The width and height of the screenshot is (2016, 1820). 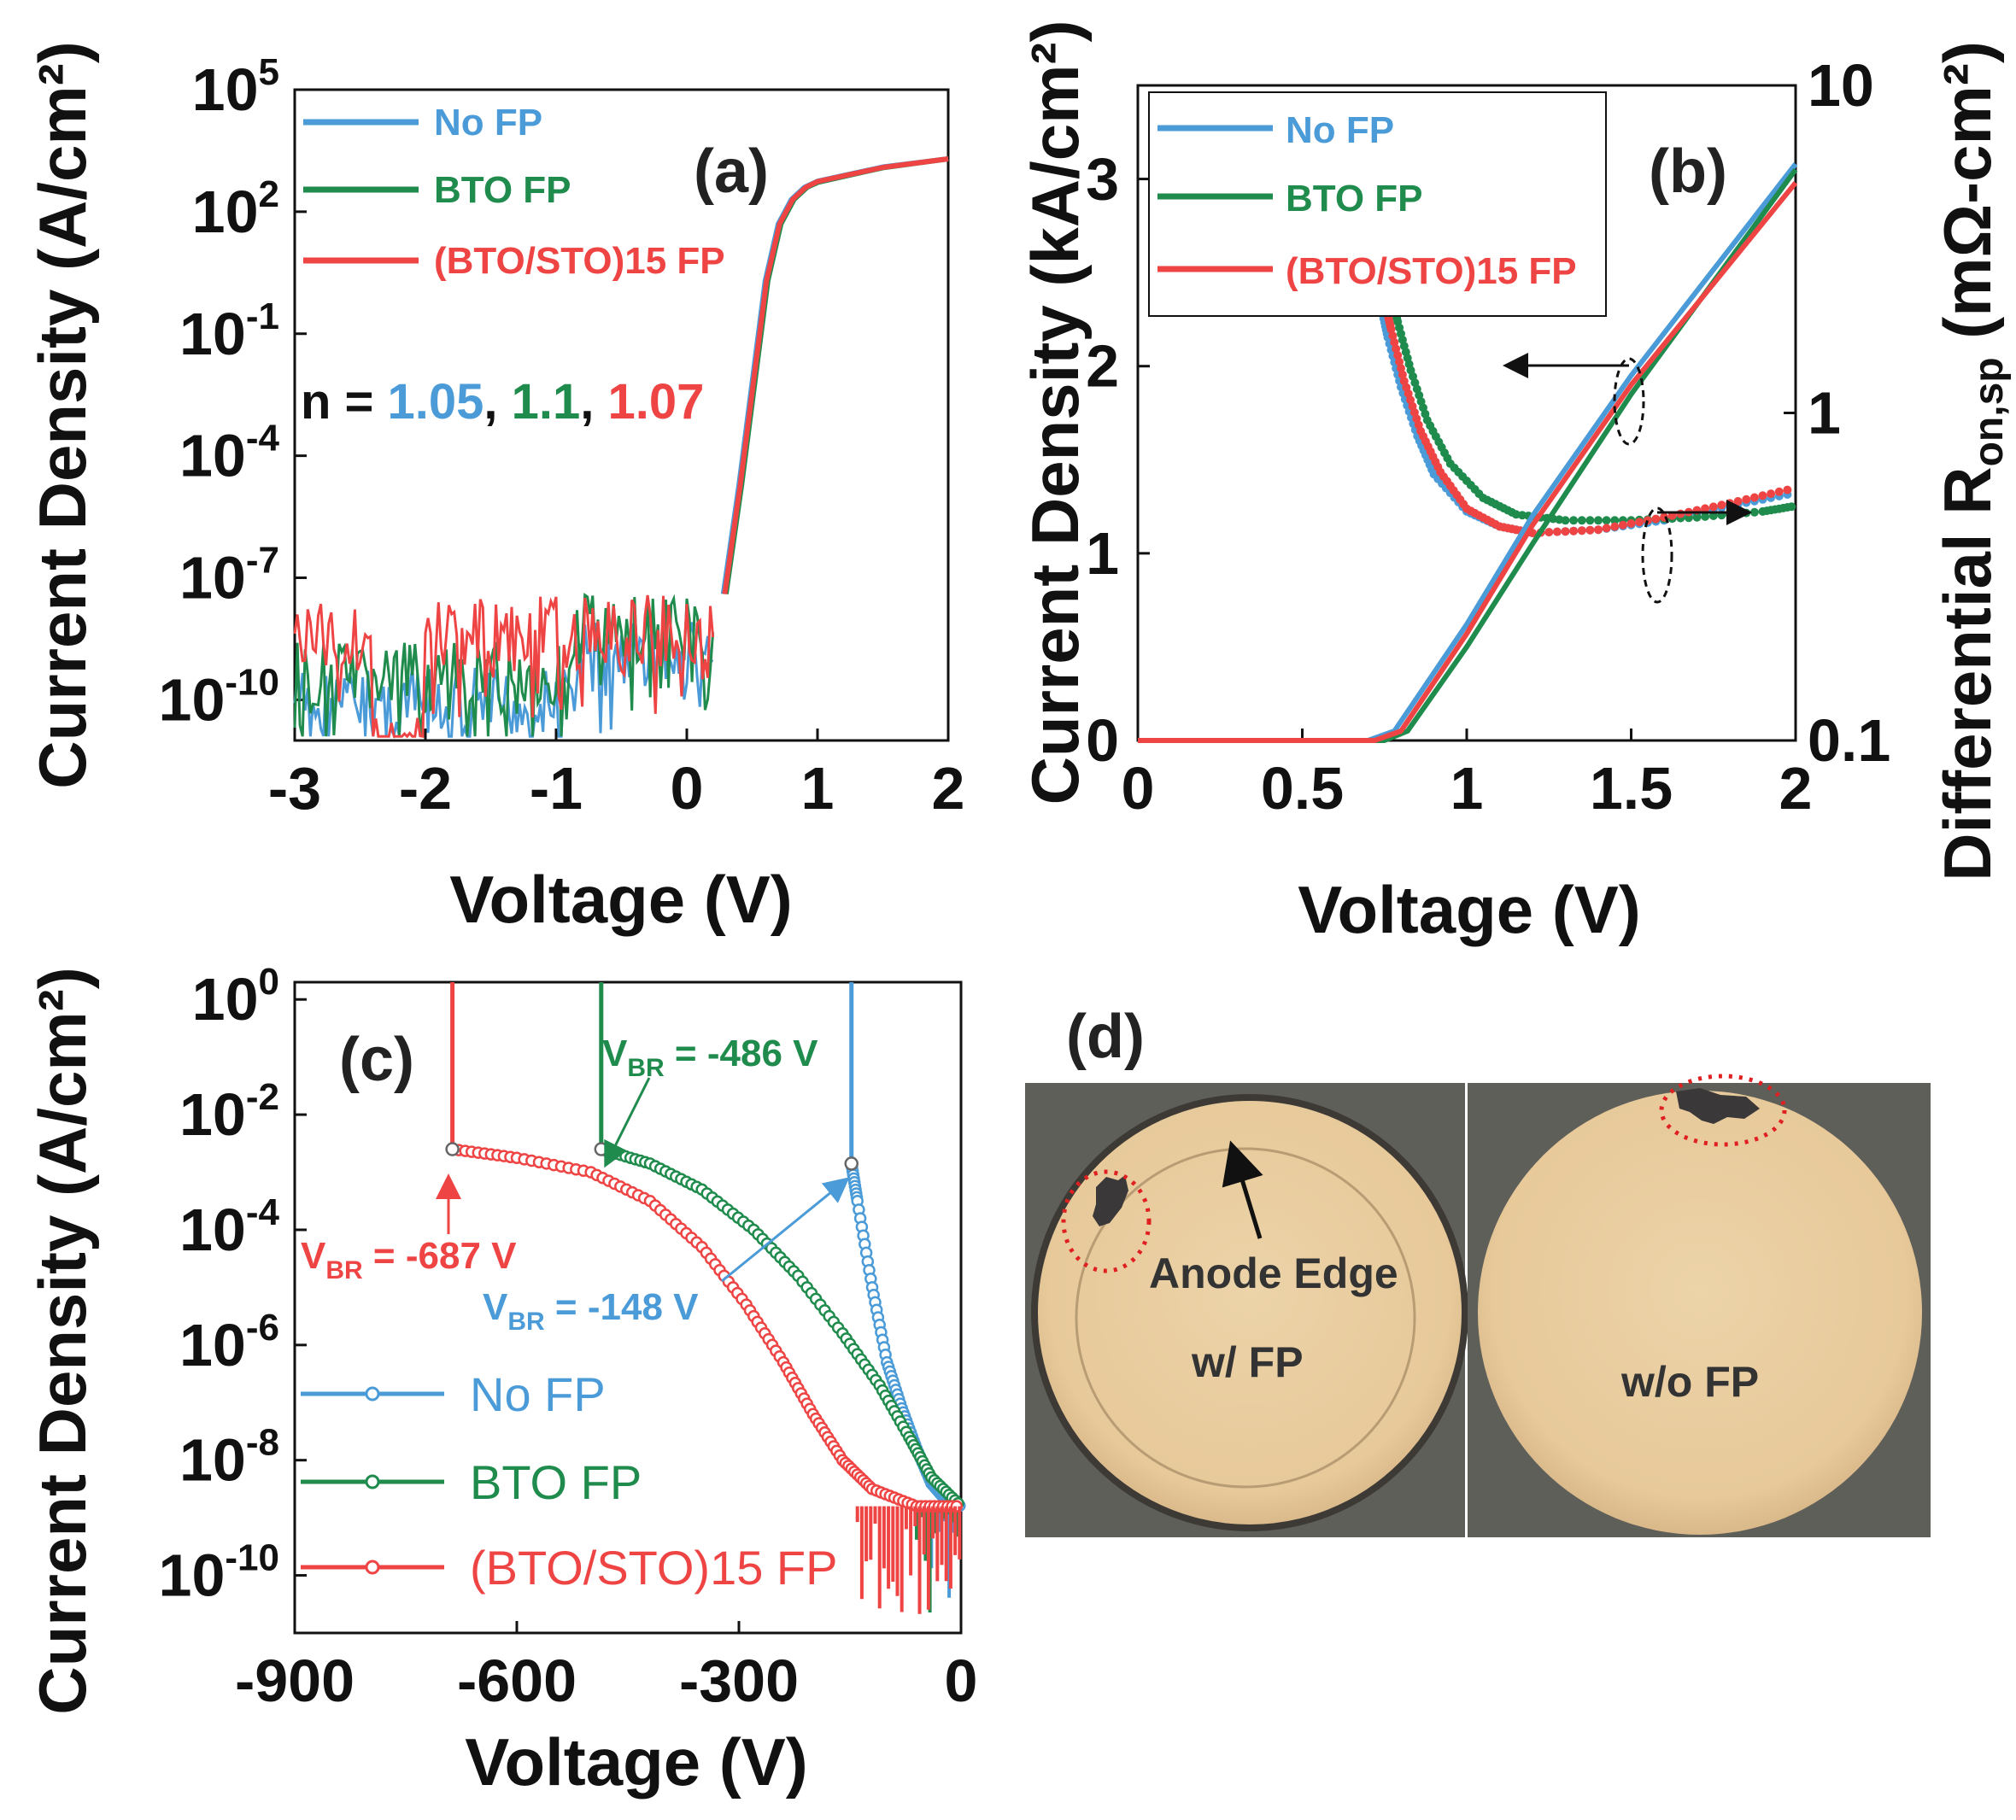 I want to click on y-tick-label: 10⁻¹, so click(x=229, y=332).